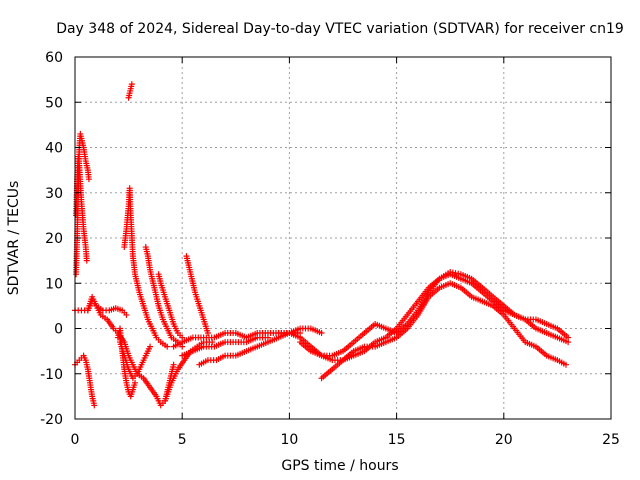  I want to click on y-tick-label: -10, so click(51, 375).